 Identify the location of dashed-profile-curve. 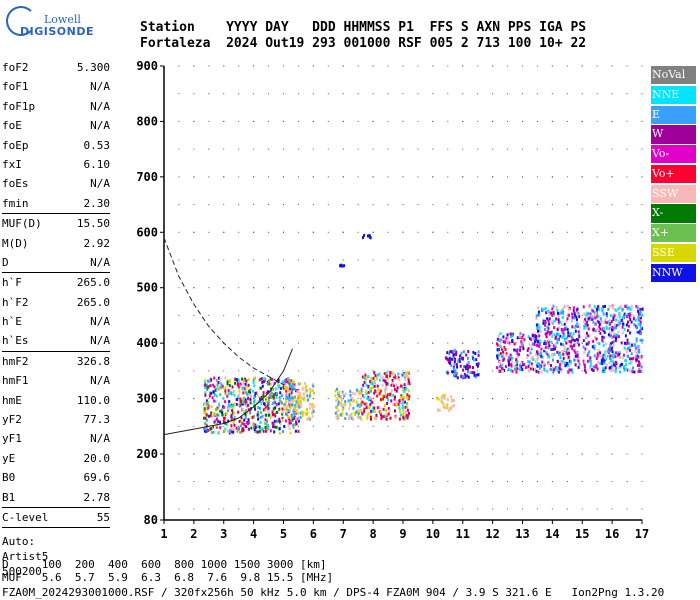
(223, 311).